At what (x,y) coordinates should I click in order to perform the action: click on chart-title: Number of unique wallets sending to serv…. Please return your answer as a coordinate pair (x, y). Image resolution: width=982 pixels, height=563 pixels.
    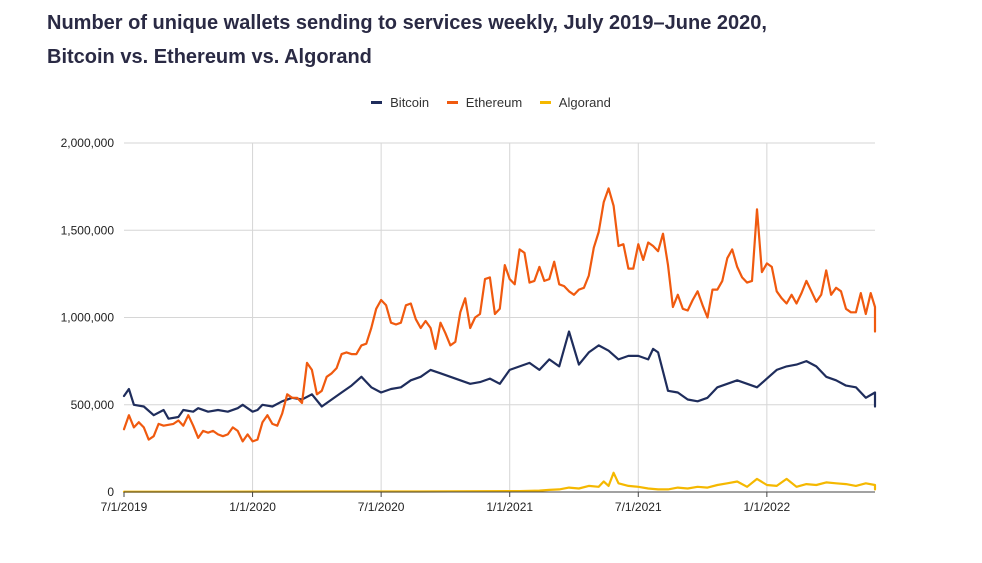
    Looking at the image, I should click on (497, 40).